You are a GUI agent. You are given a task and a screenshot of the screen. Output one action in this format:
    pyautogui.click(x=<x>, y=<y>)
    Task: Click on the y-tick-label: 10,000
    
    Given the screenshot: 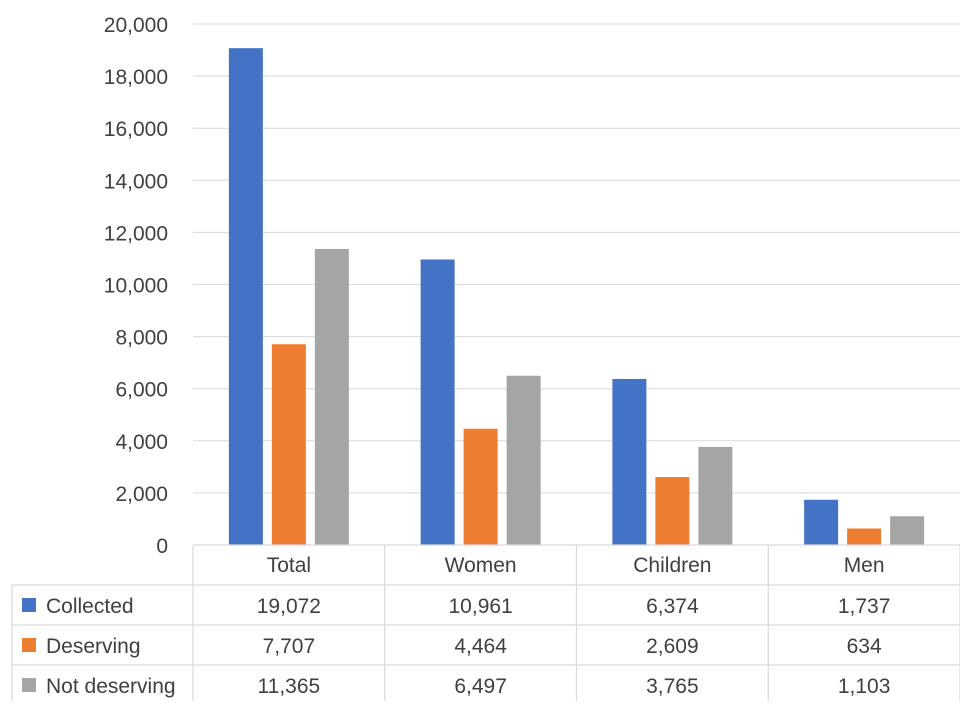 What is the action you would take?
    pyautogui.click(x=136, y=286)
    